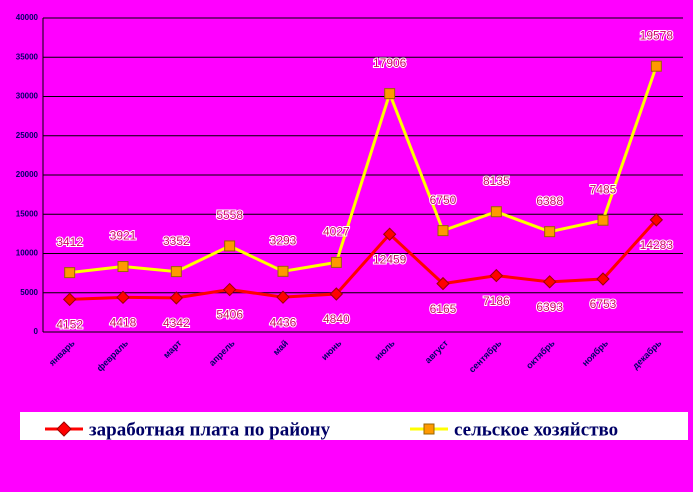  Describe the element at coordinates (27, 96) in the screenshot. I see `y-tick-label: 30000` at that location.